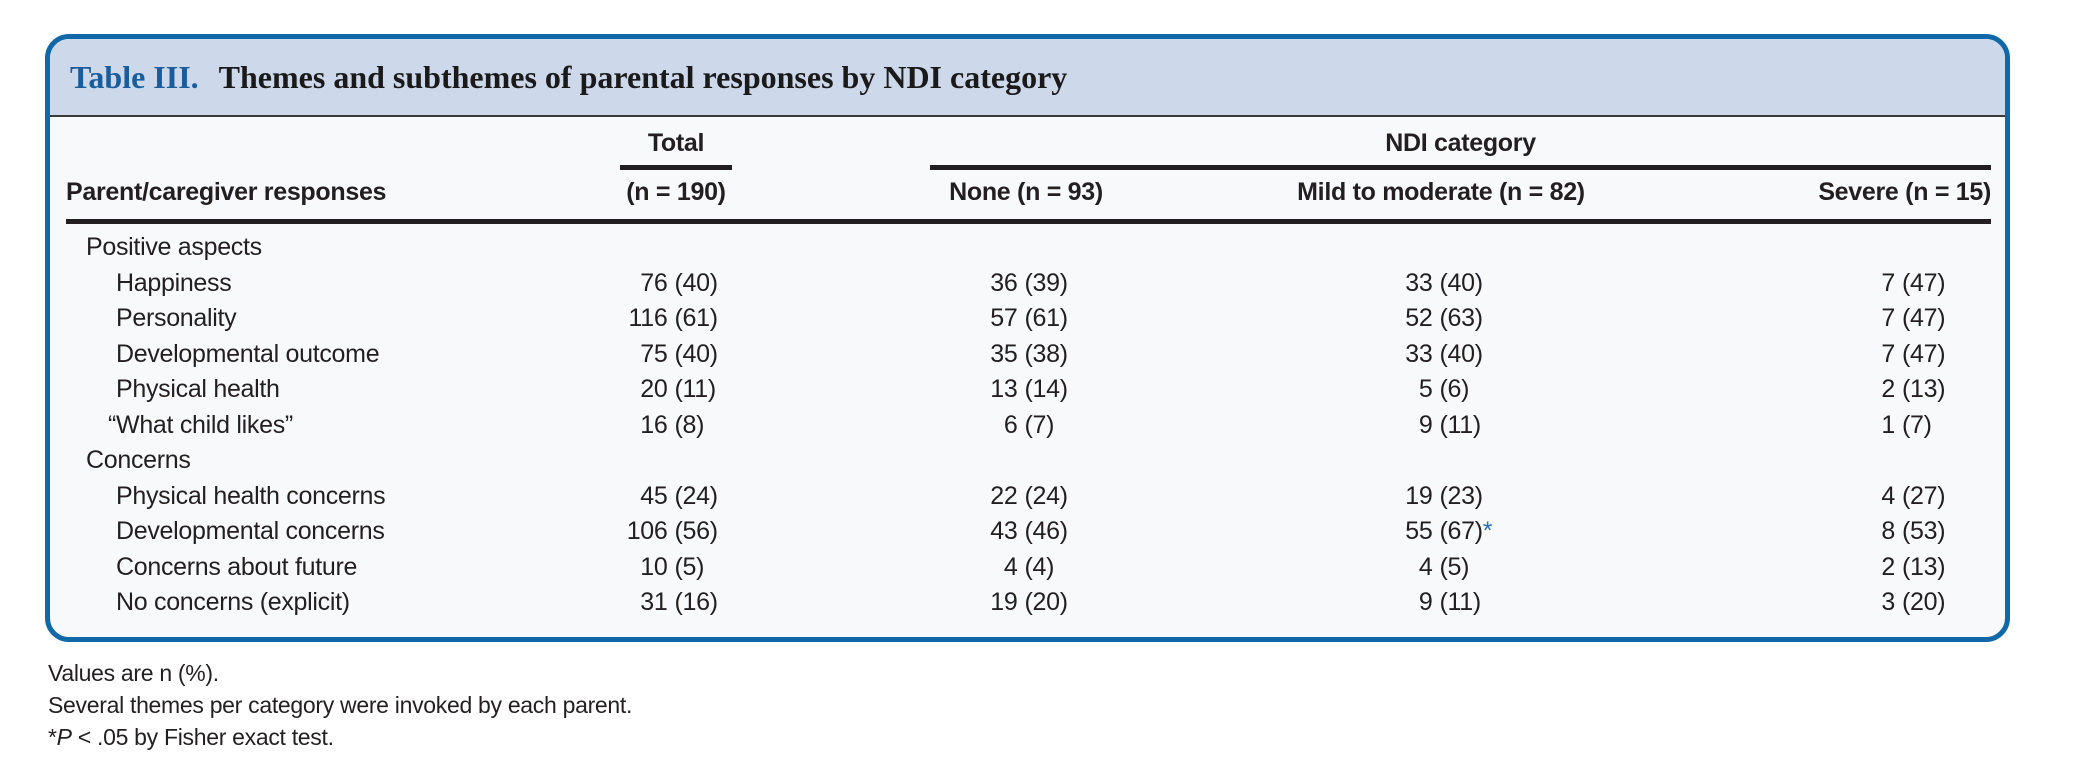 The height and width of the screenshot is (767, 2082). Describe the element at coordinates (696, 531) in the screenshot. I see `value-pct: (56)` at that location.